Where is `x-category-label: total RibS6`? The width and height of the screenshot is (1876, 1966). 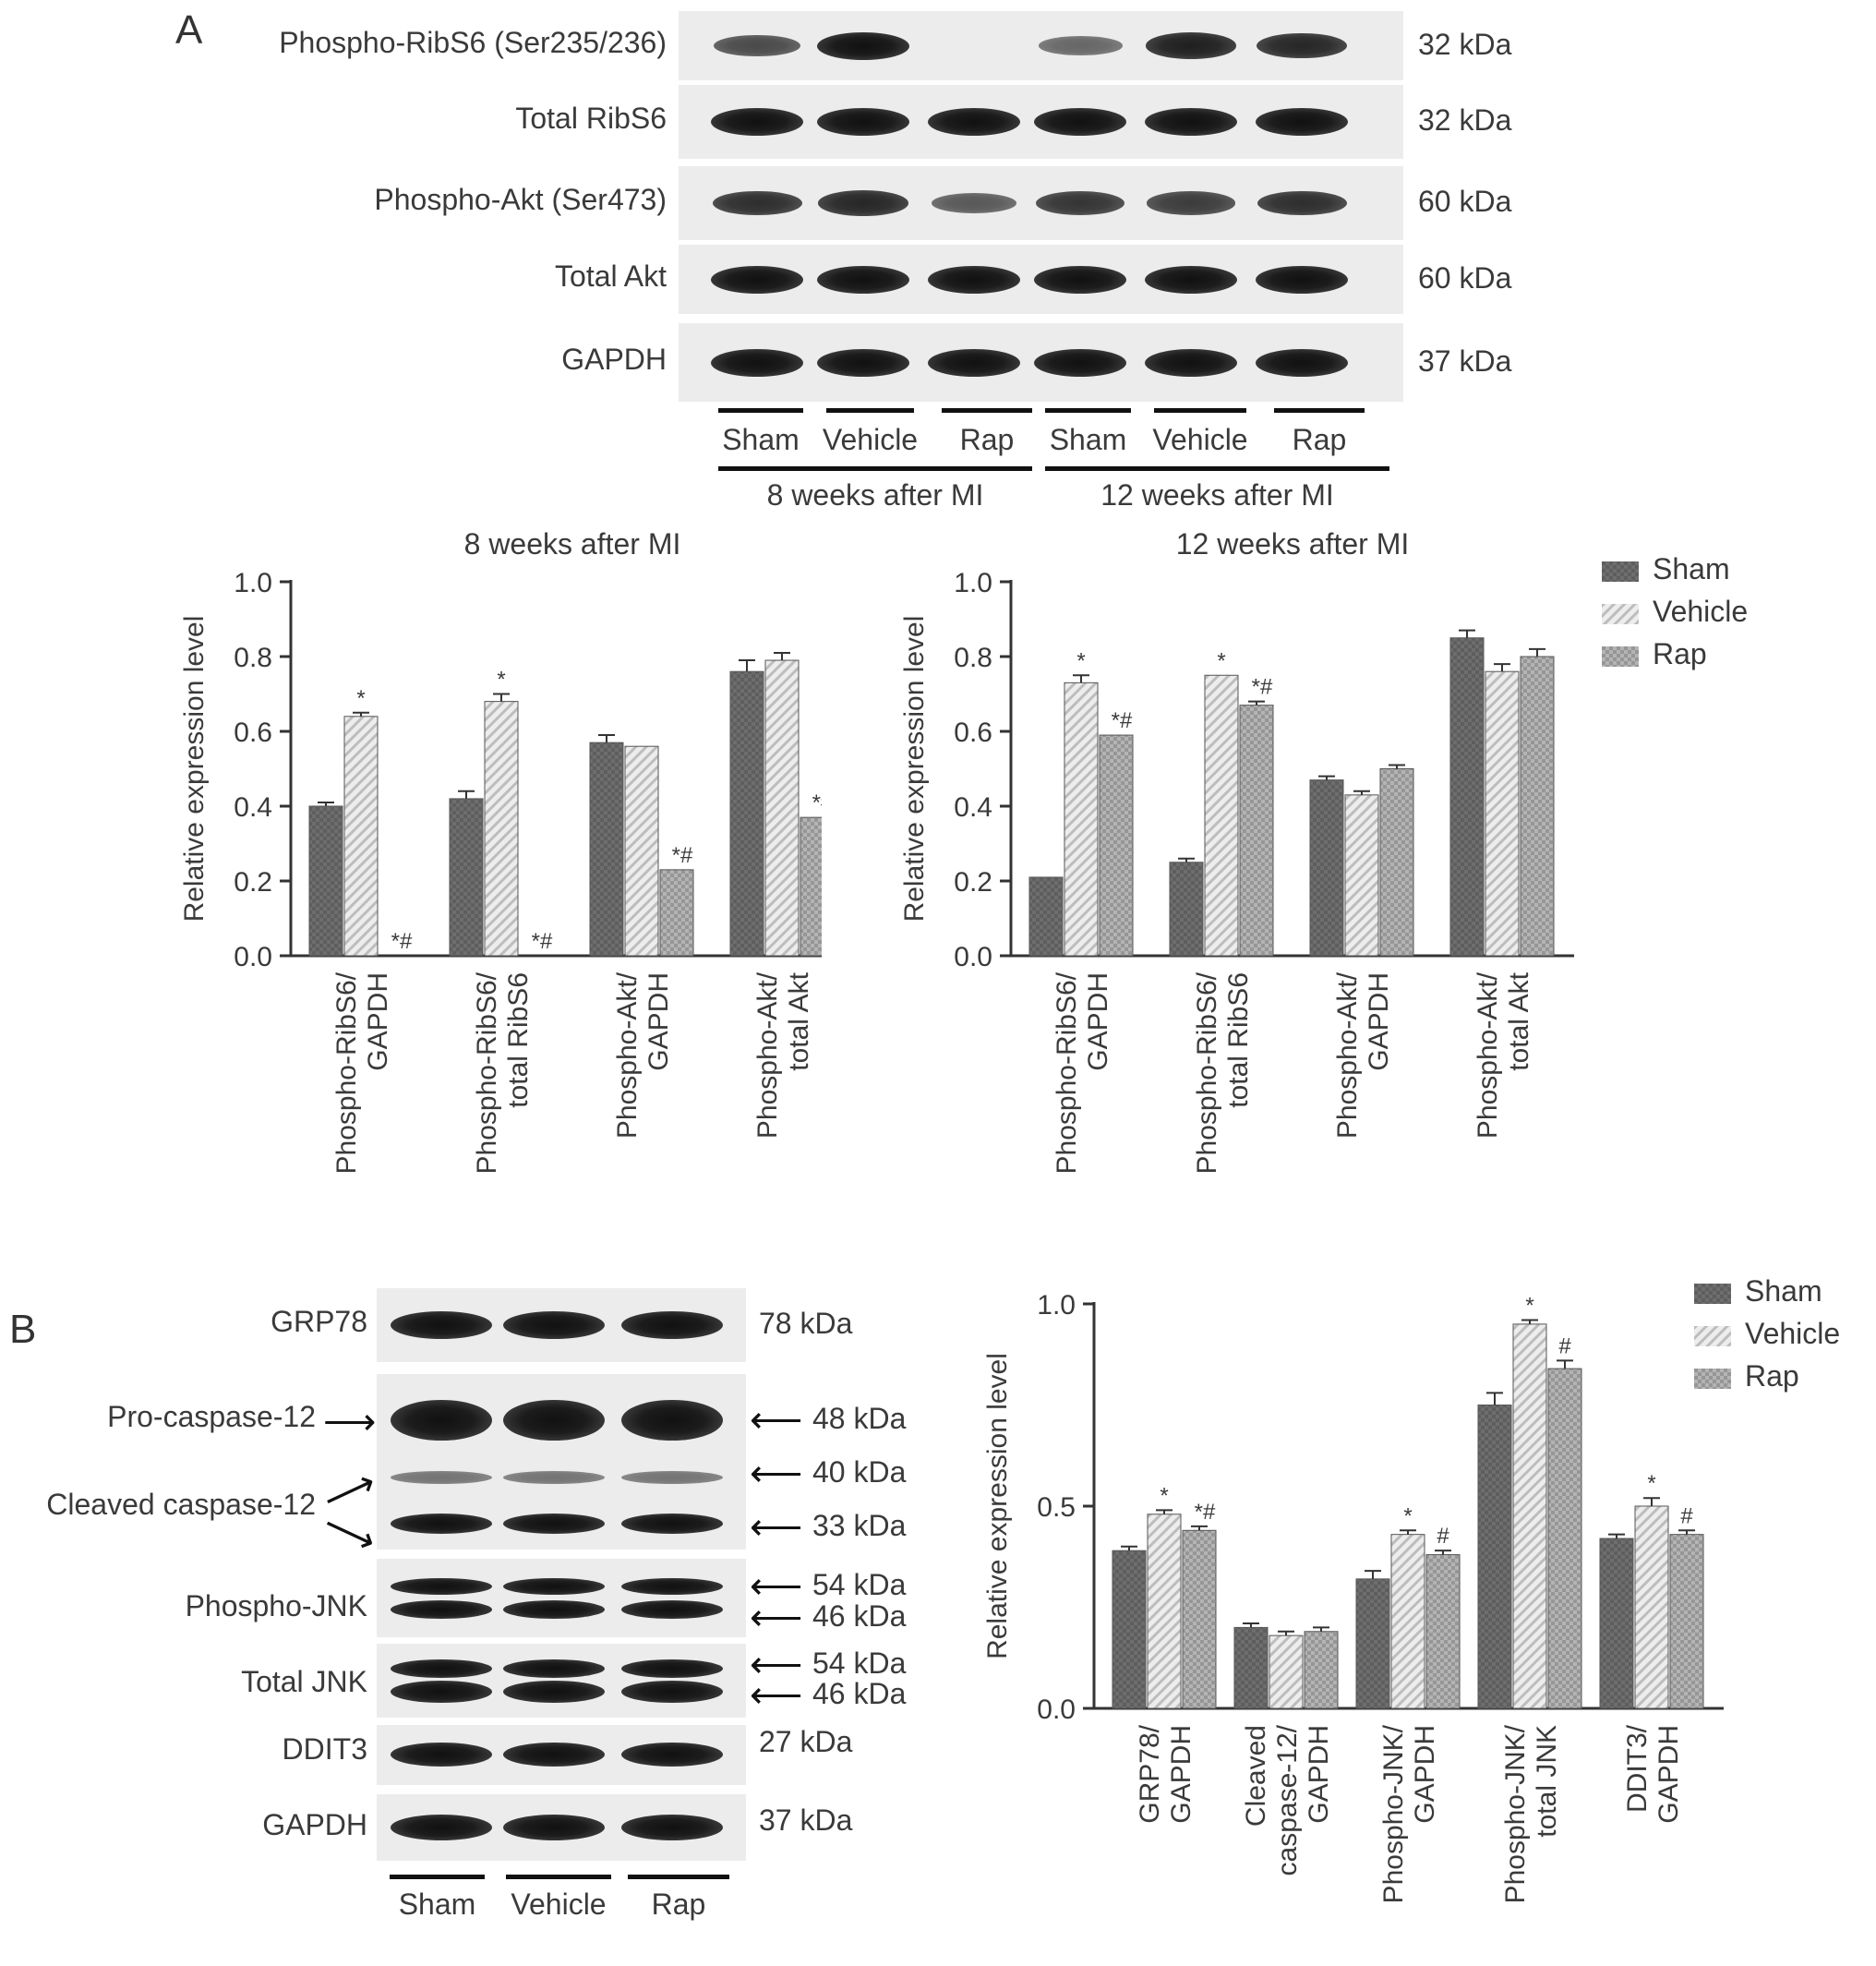
x-category-label: total RibS6 is located at coordinates (1238, 1040).